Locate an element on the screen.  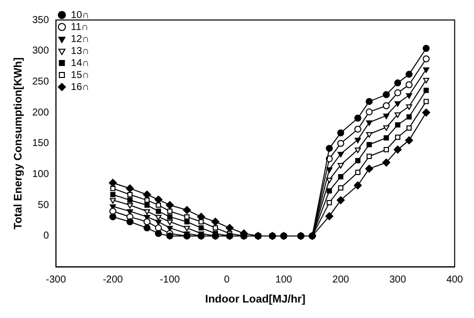
legend-label: 14∩ is located at coordinates (80, 63).